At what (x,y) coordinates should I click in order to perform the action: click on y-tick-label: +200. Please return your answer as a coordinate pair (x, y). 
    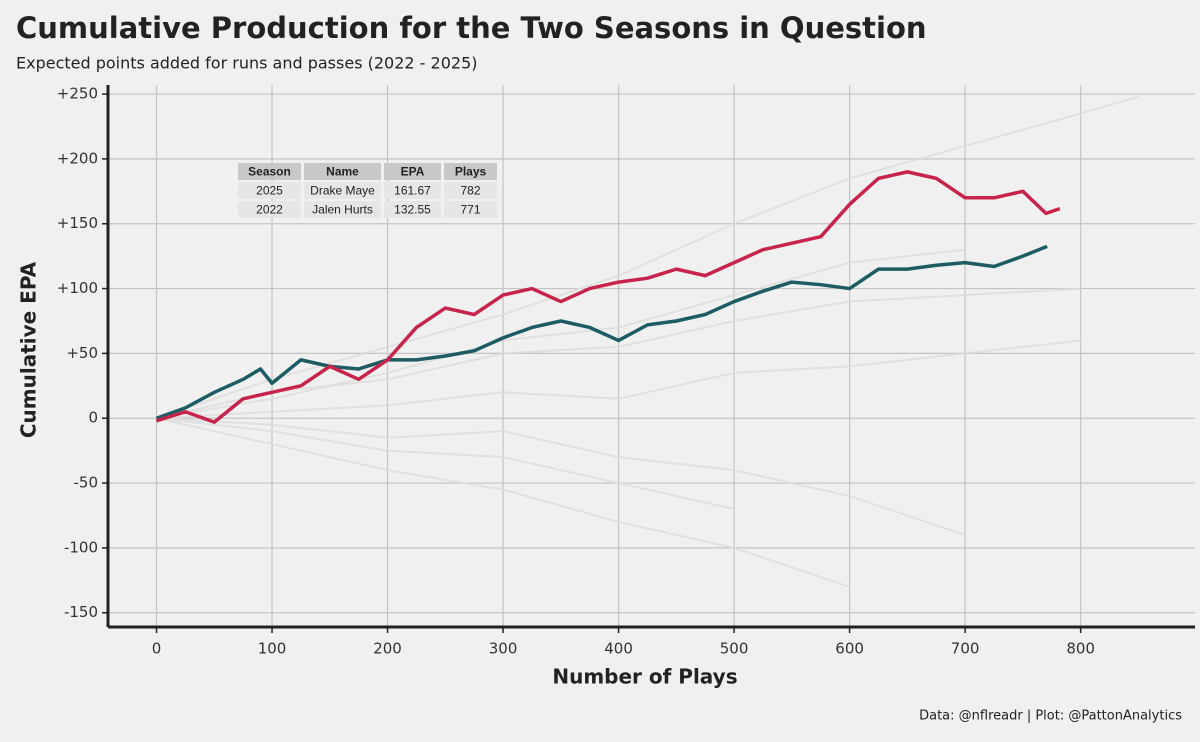
    Looking at the image, I should click on (77, 158).